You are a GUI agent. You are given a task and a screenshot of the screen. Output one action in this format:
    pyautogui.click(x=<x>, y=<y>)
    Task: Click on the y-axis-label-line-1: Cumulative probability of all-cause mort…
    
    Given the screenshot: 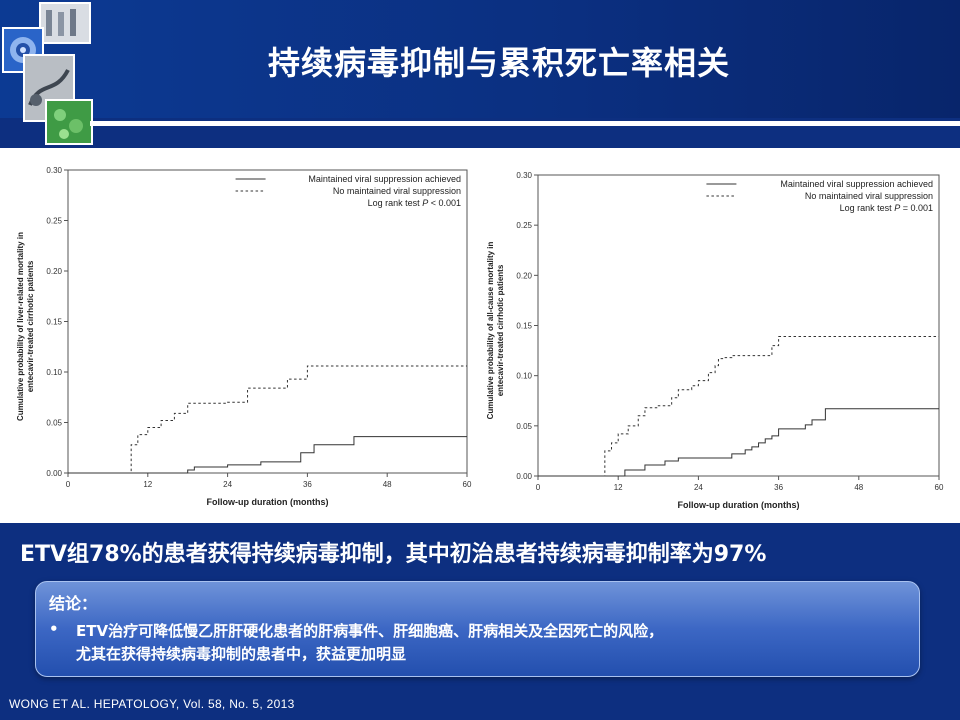 What is the action you would take?
    pyautogui.click(x=490, y=330)
    